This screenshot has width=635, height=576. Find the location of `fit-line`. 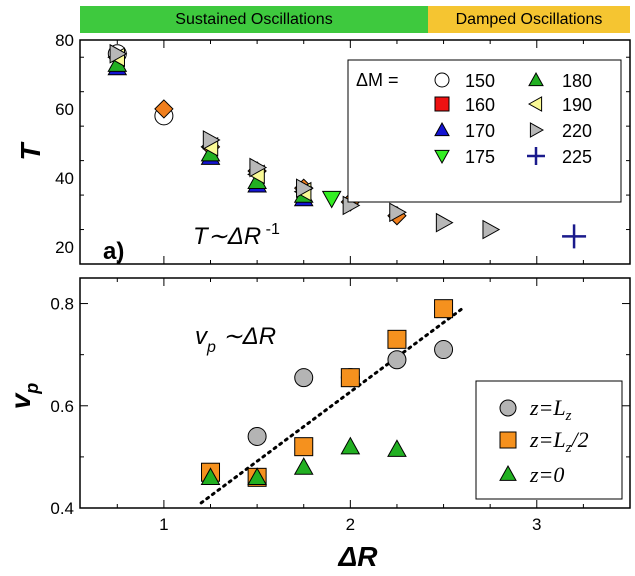

fit-line is located at coordinates (331, 406).